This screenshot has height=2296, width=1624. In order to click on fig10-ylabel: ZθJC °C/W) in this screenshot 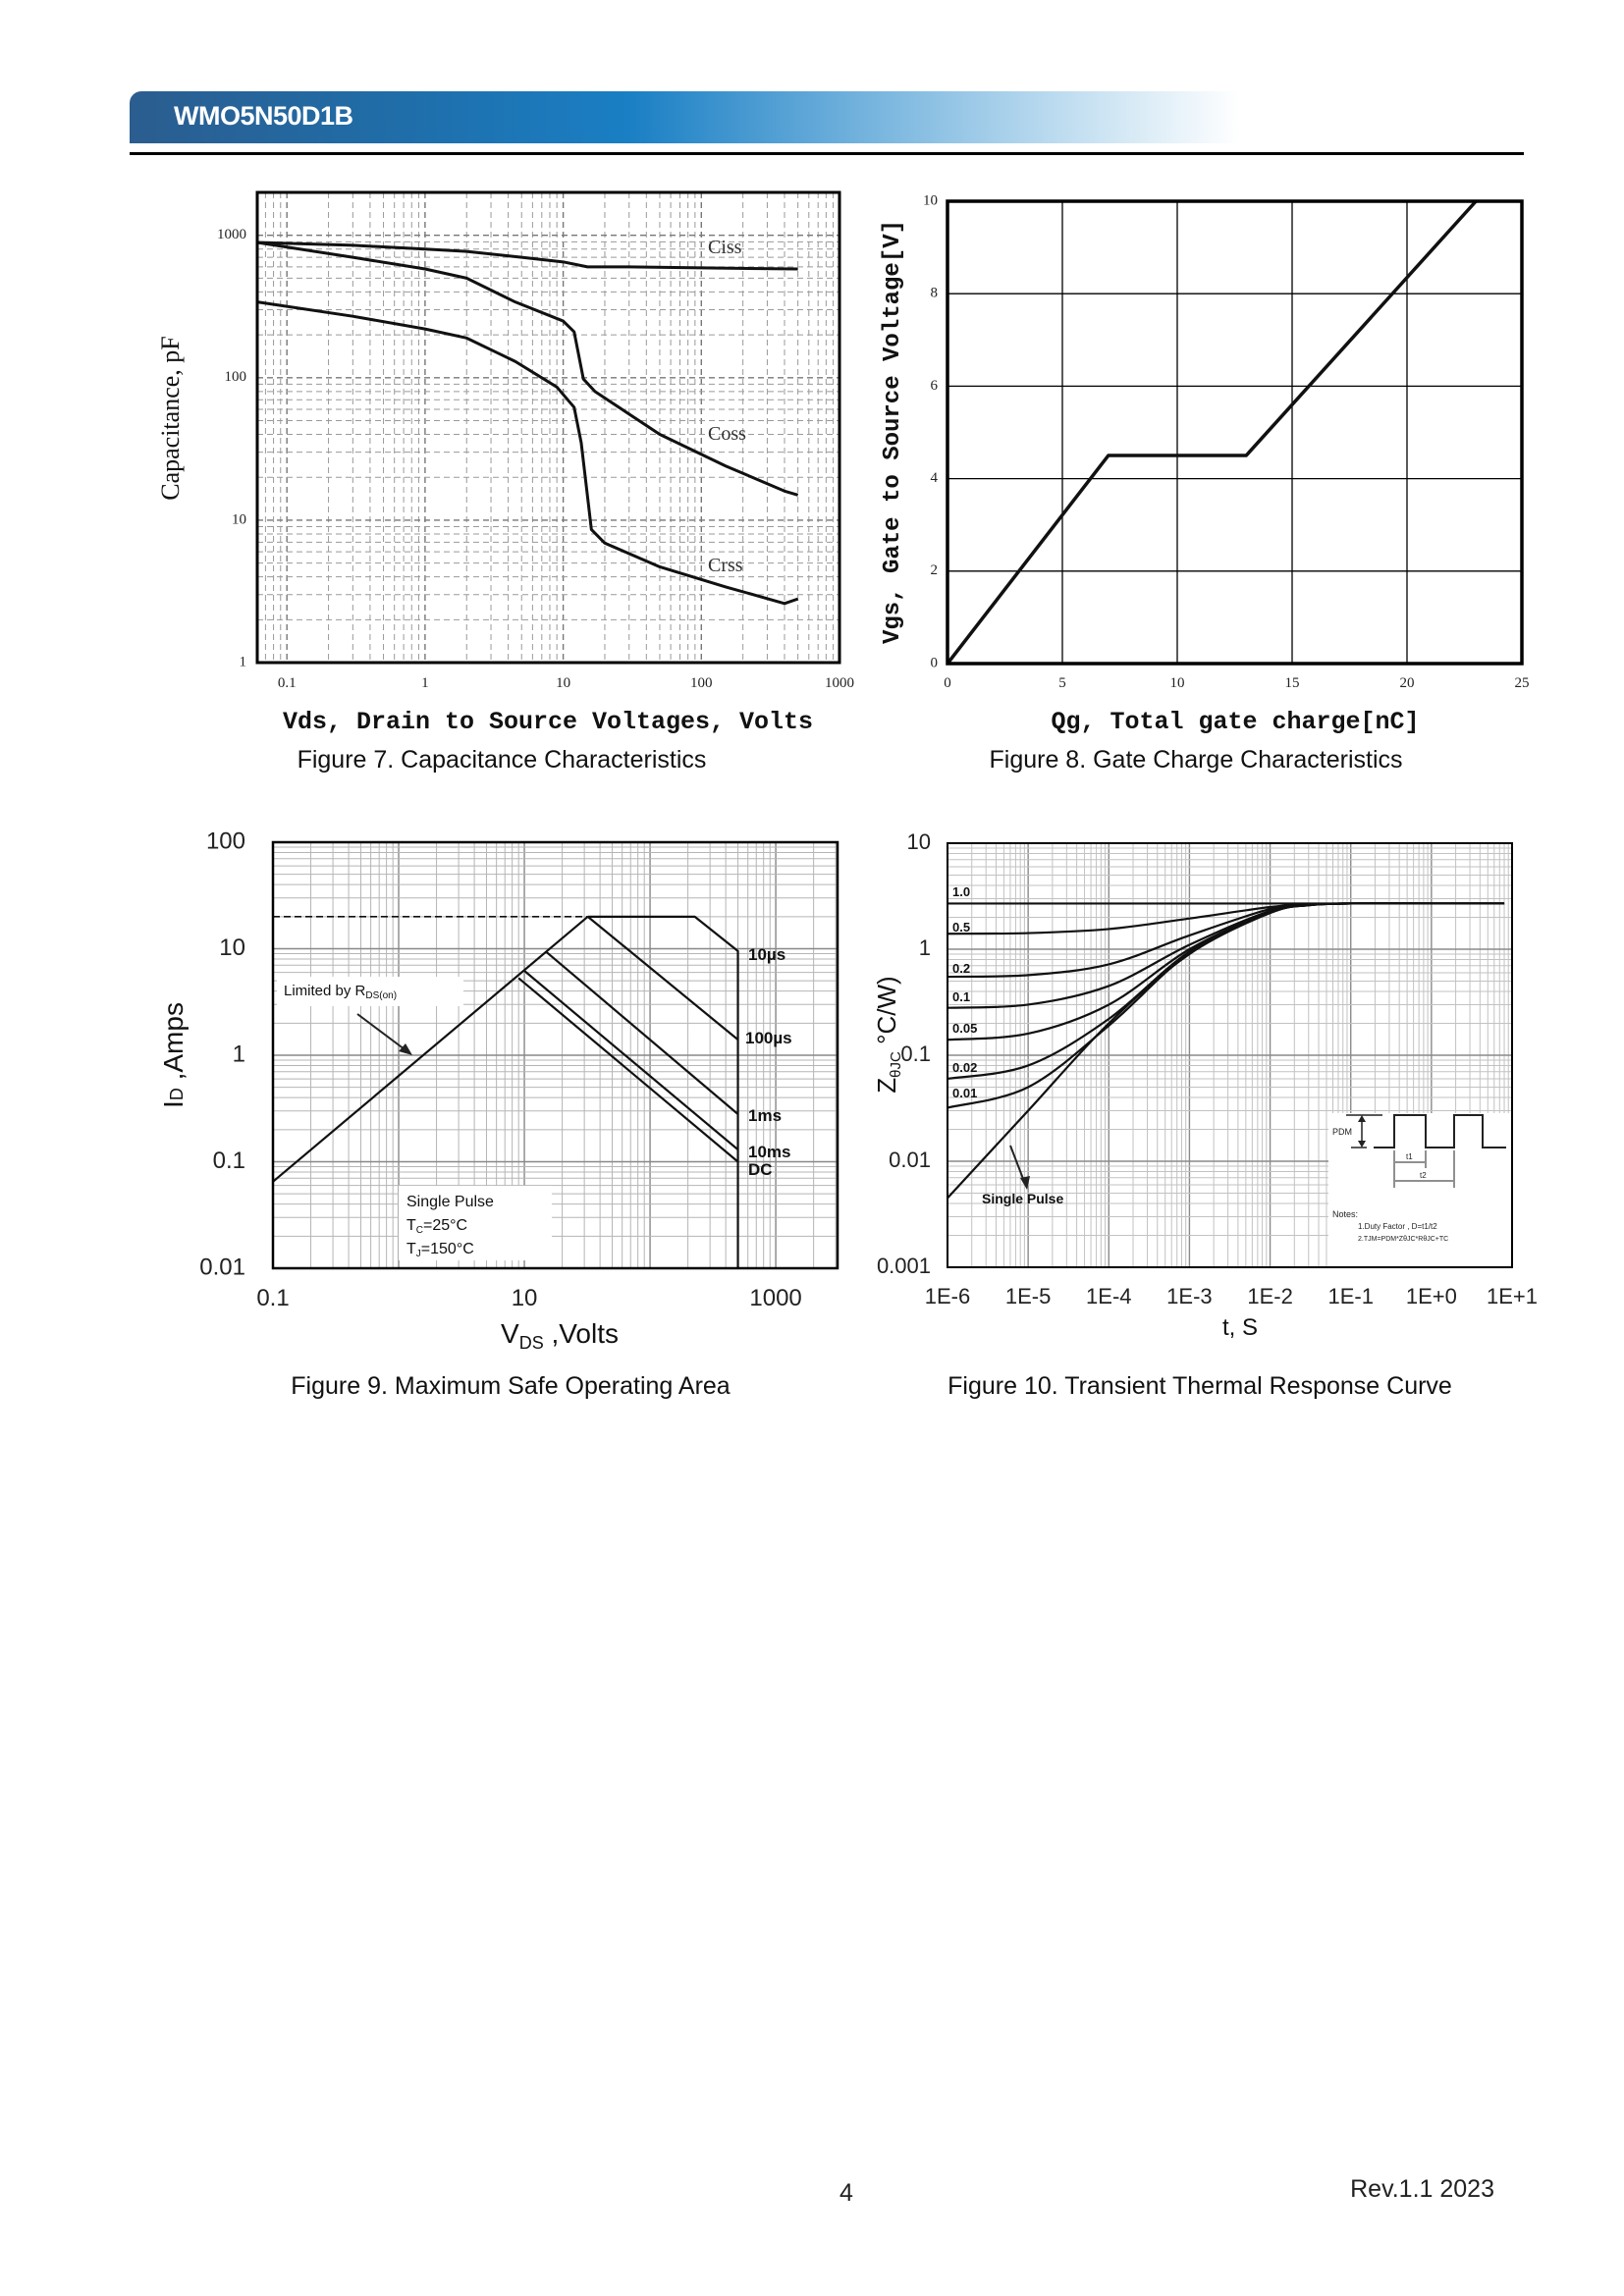, I will do `click(888, 1035)`.